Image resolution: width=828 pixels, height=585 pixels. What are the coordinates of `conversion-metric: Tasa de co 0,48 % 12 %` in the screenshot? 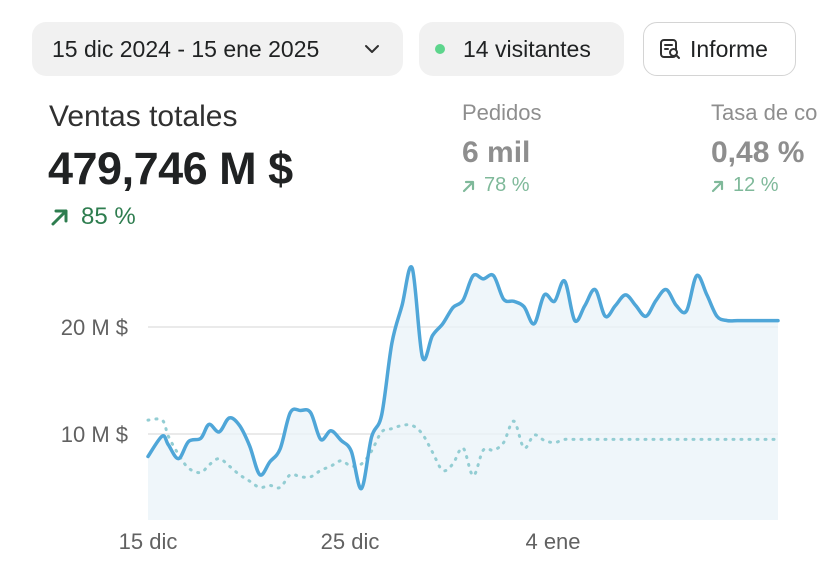 It's located at (769, 148).